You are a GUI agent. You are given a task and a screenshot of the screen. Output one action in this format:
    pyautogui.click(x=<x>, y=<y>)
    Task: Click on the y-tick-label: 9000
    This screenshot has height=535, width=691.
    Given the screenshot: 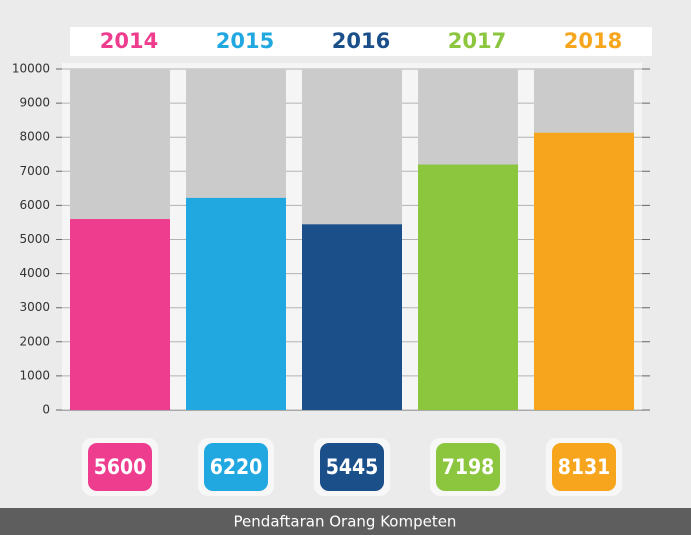 What is the action you would take?
    pyautogui.click(x=34, y=103)
    